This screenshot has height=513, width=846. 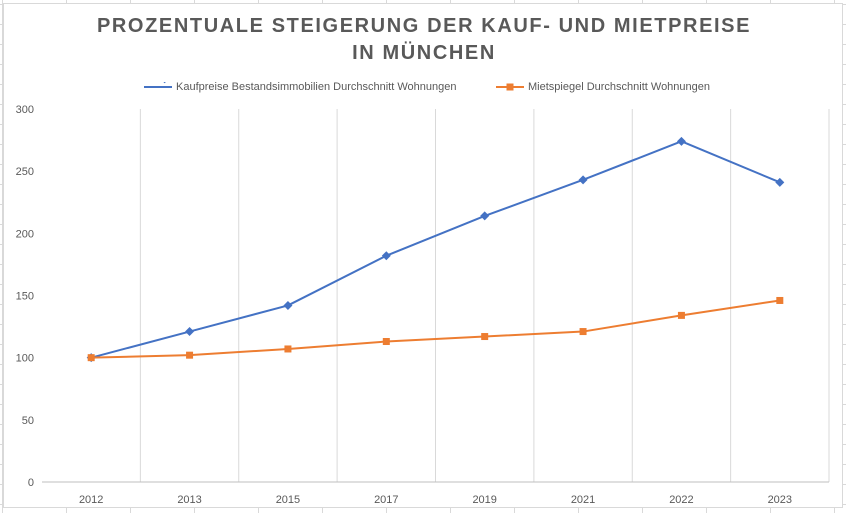 I want to click on y-tick-label: 300, so click(x=25, y=110).